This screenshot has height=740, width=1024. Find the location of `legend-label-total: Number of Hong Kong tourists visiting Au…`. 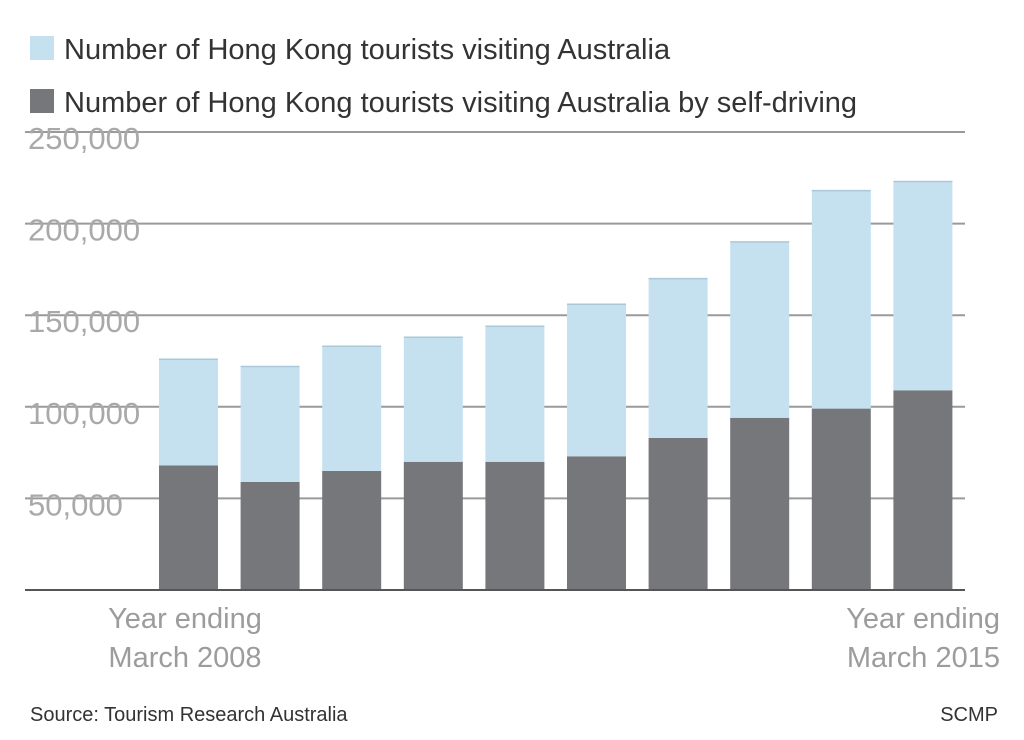

legend-label-total: Number of Hong Kong tourists visiting Au… is located at coordinates (367, 50).